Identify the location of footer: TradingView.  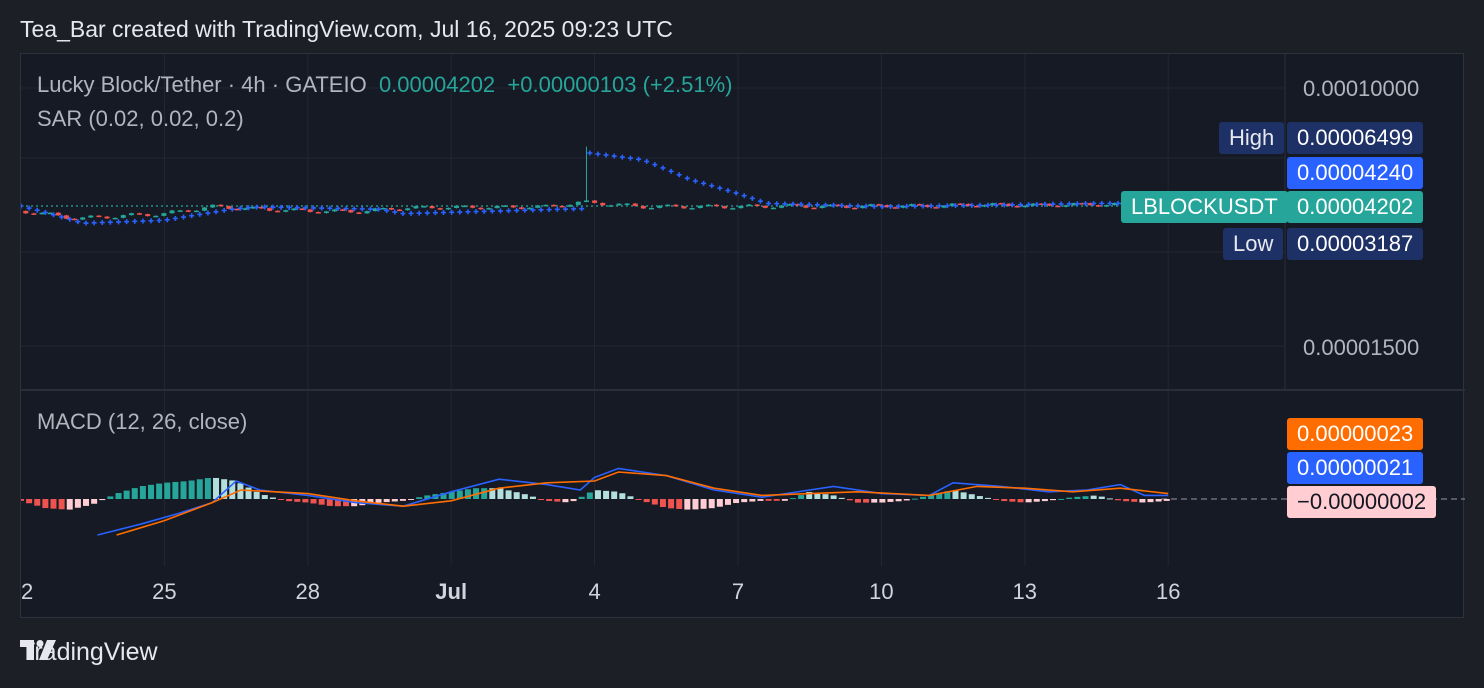
(89, 652).